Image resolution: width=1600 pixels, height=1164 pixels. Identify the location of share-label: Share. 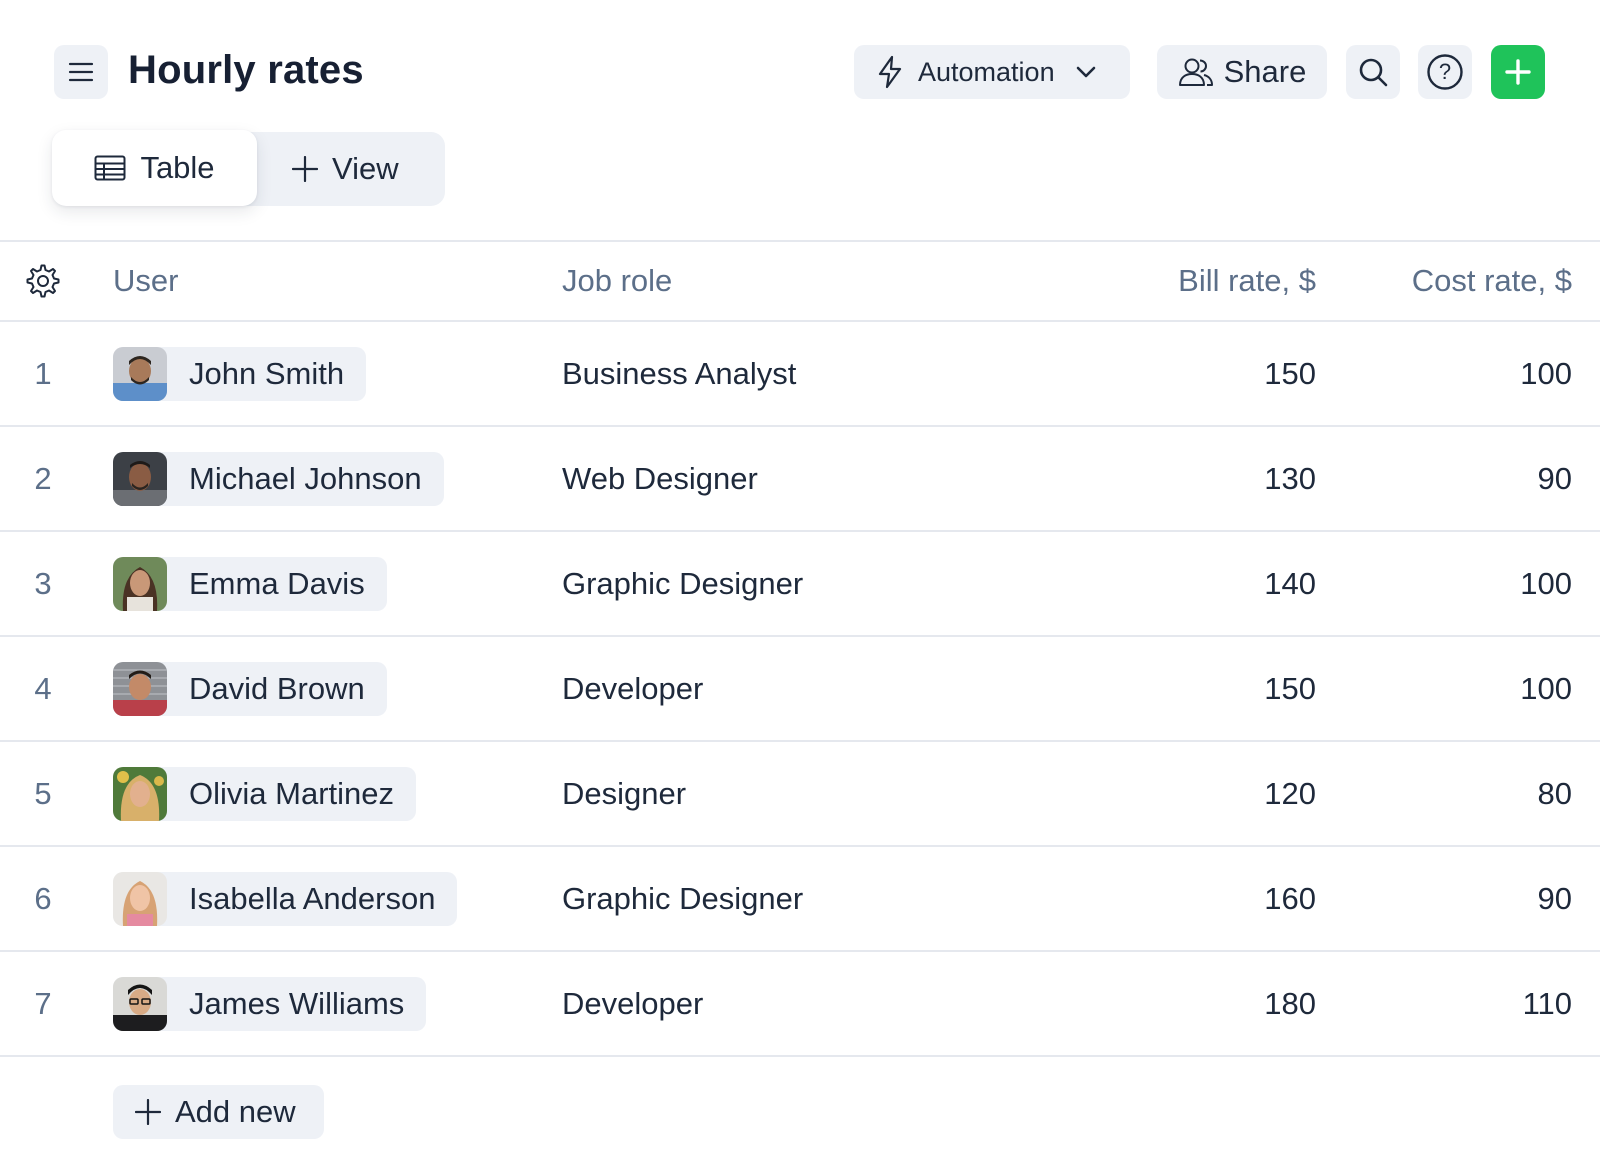
(1265, 71).